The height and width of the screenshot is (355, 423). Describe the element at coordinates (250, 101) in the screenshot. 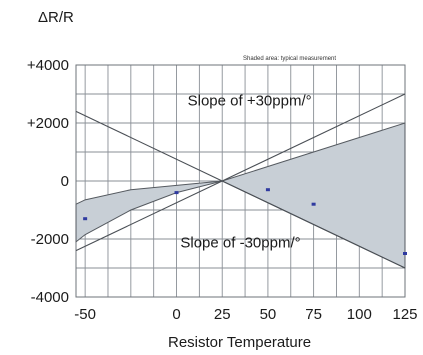

I see `slope-annotation: Slope of +30ppm/°` at that location.